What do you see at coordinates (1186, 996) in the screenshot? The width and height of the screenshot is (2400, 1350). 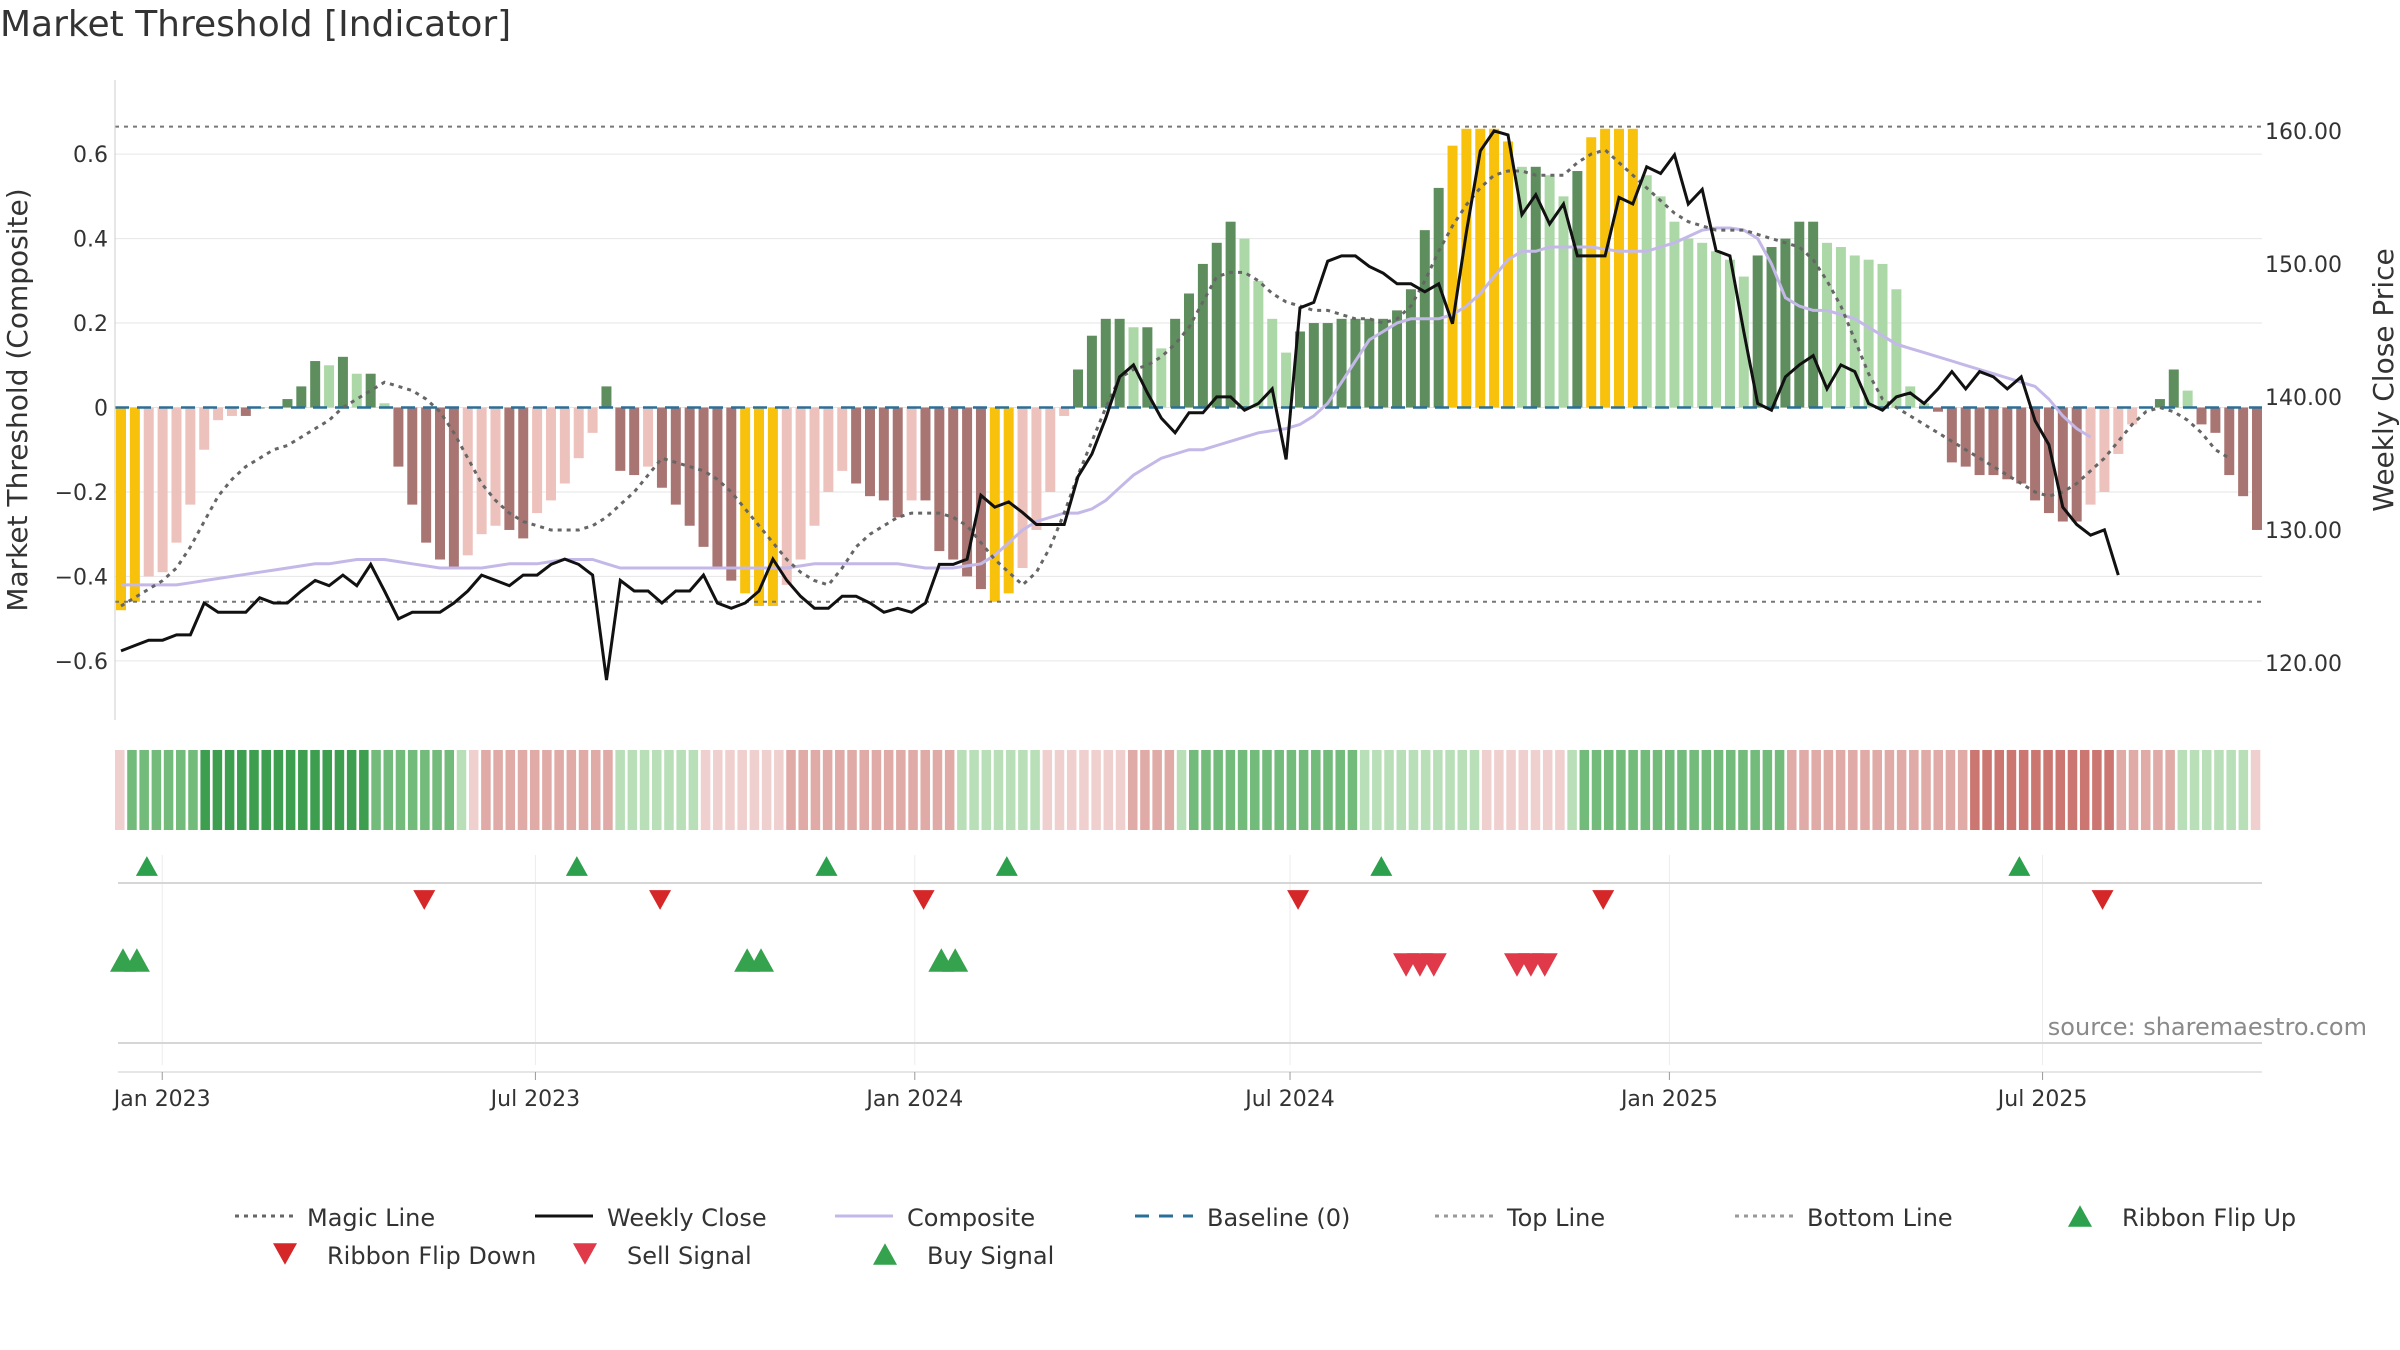 I see `signal-markers` at bounding box center [1186, 996].